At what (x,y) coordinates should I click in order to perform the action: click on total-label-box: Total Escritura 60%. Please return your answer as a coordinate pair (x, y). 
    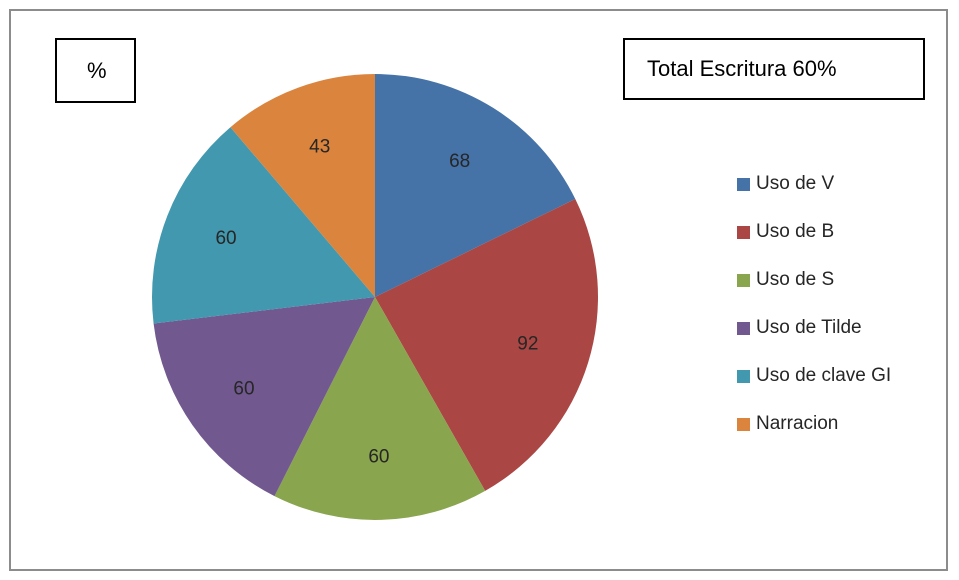
    Looking at the image, I should click on (774, 69).